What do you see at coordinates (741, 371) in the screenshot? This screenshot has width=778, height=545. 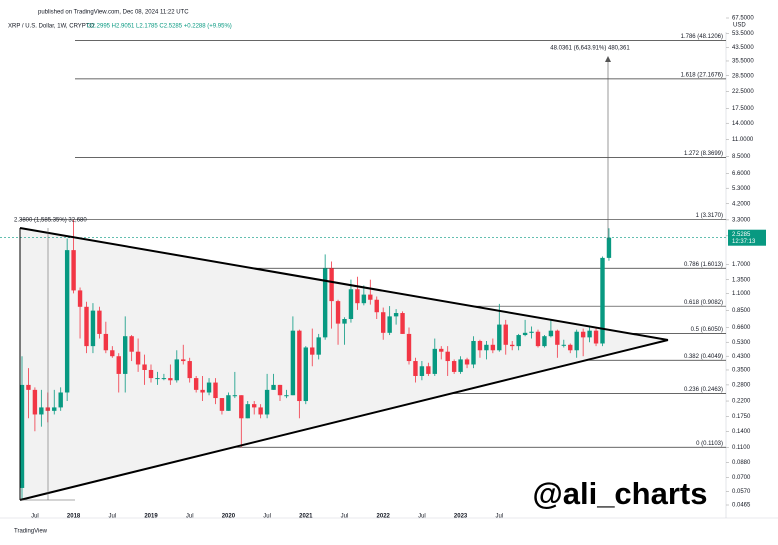 I see `y-tick-label: 0.3500` at bounding box center [741, 371].